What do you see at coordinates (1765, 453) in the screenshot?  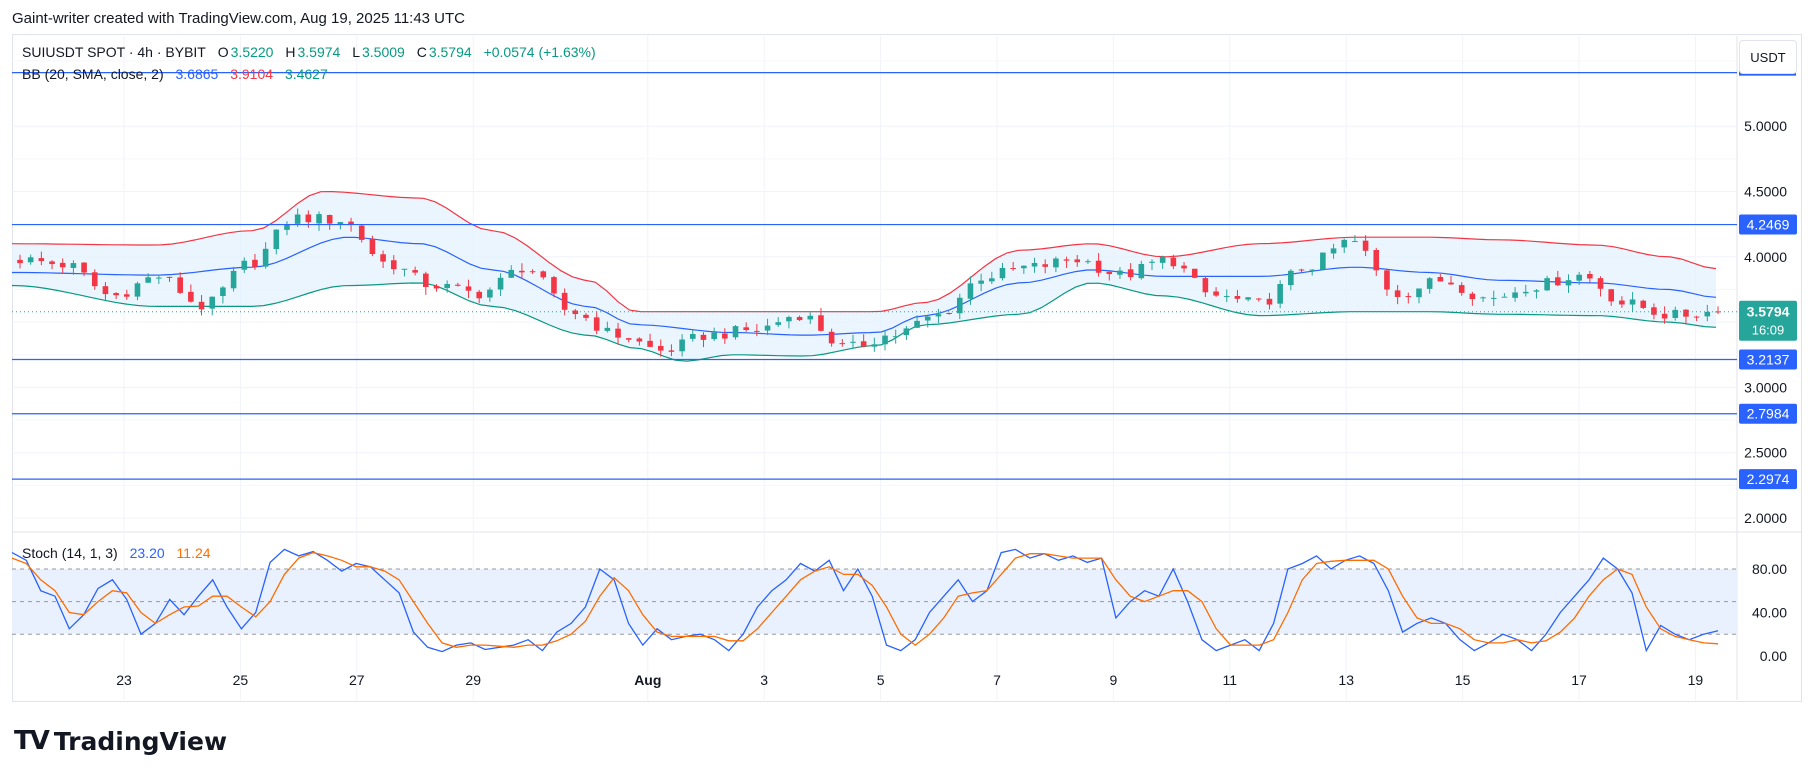 I see `price-tick-label: 2.5000` at bounding box center [1765, 453].